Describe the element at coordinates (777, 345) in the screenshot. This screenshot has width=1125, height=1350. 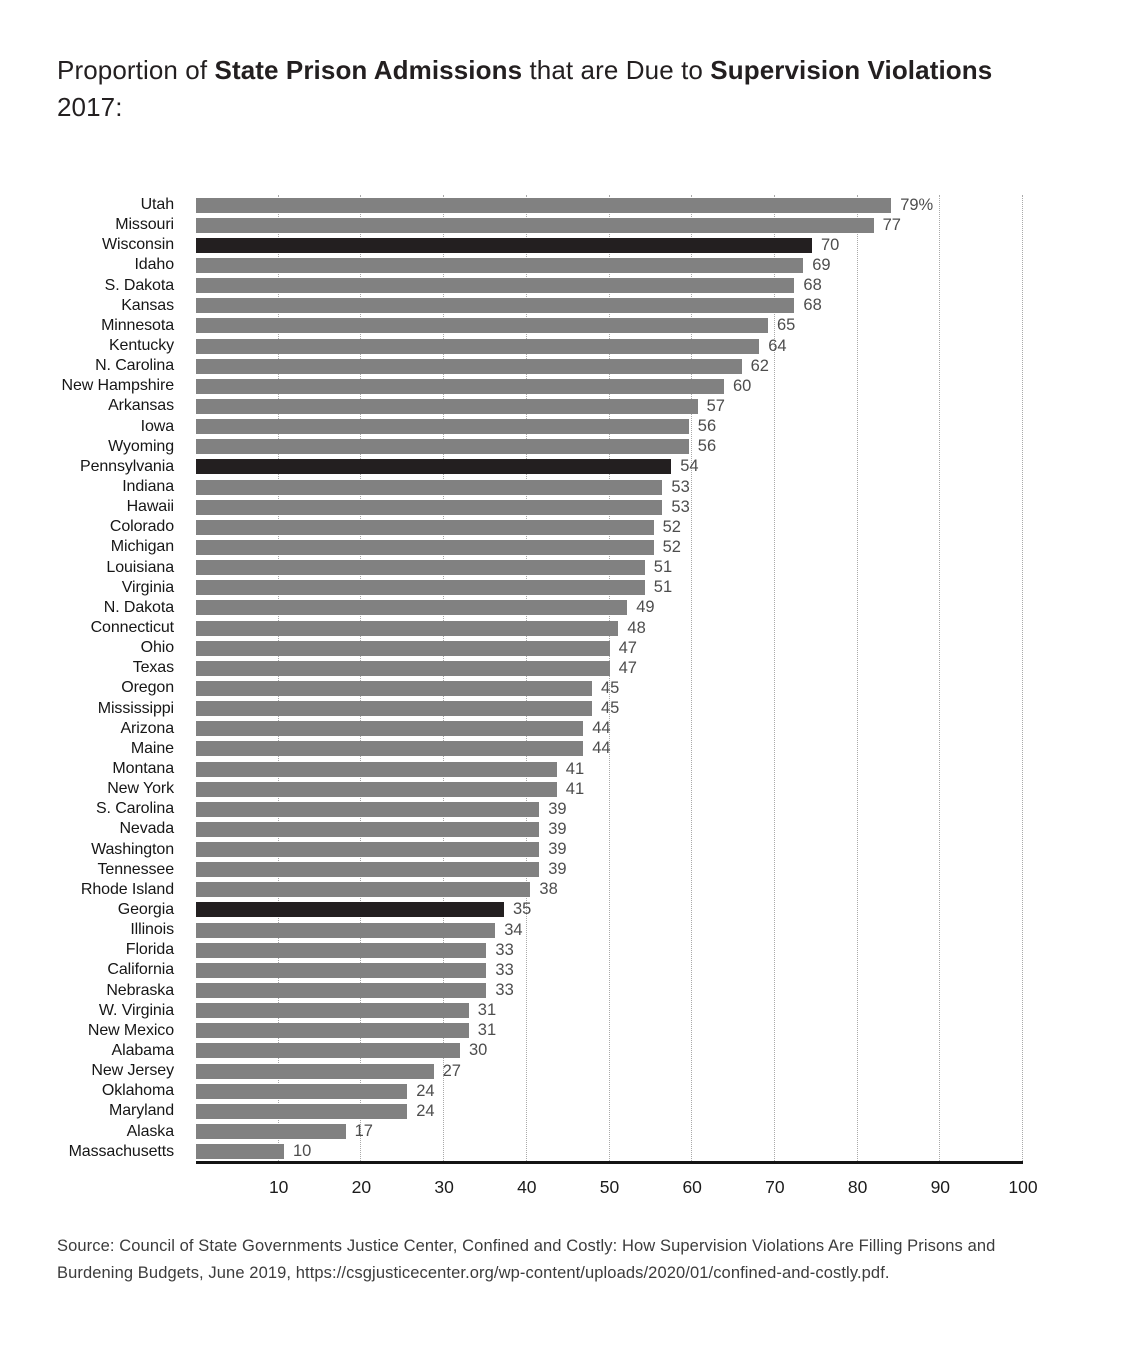
I see `value-label: 64` at that location.